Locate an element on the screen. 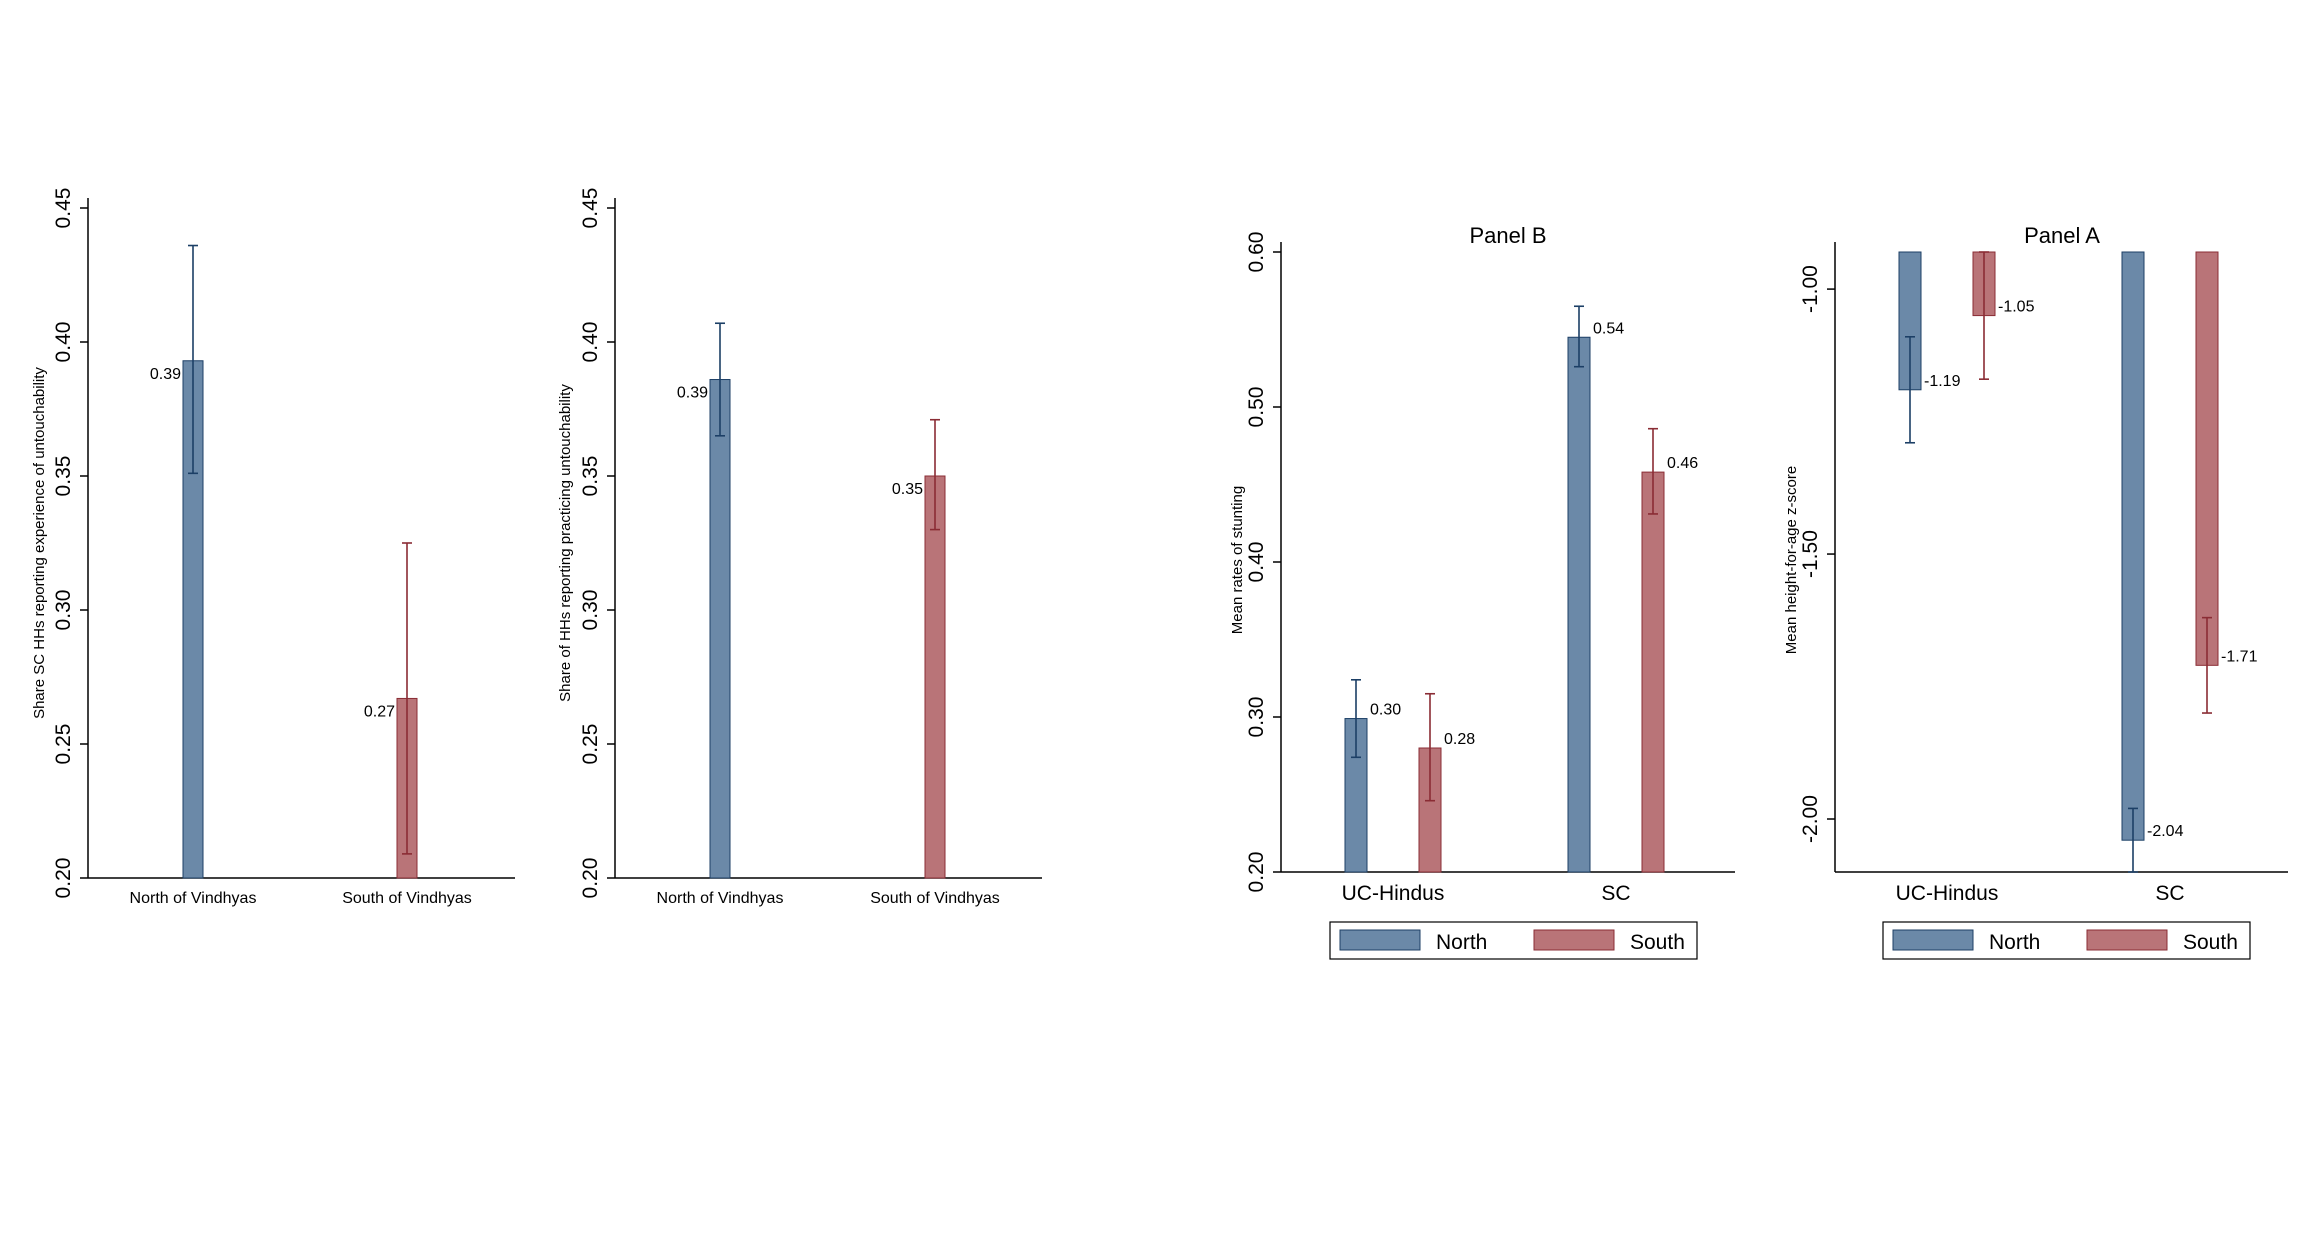 Image resolution: width=2316 pixels, height=1254 pixels. y-tick-label: -2.00 is located at coordinates (1810, 819).